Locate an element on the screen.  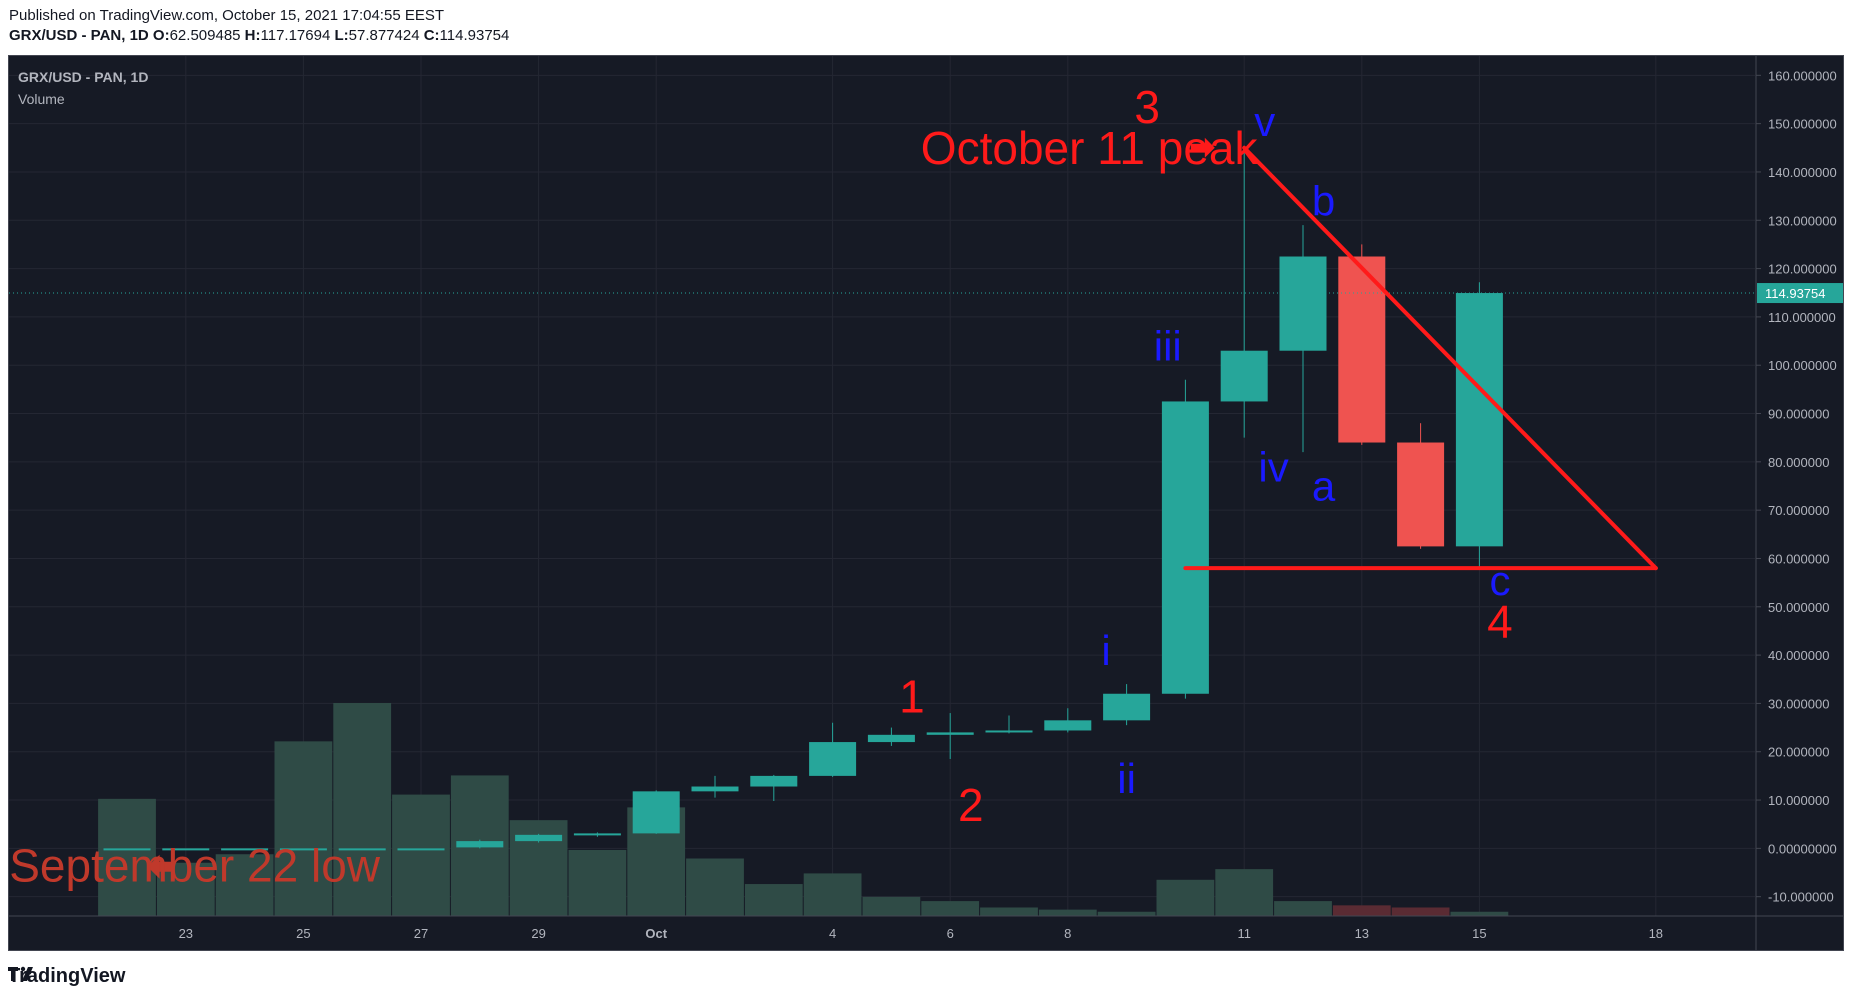
time-tick-label: 4 is located at coordinates (832, 933).